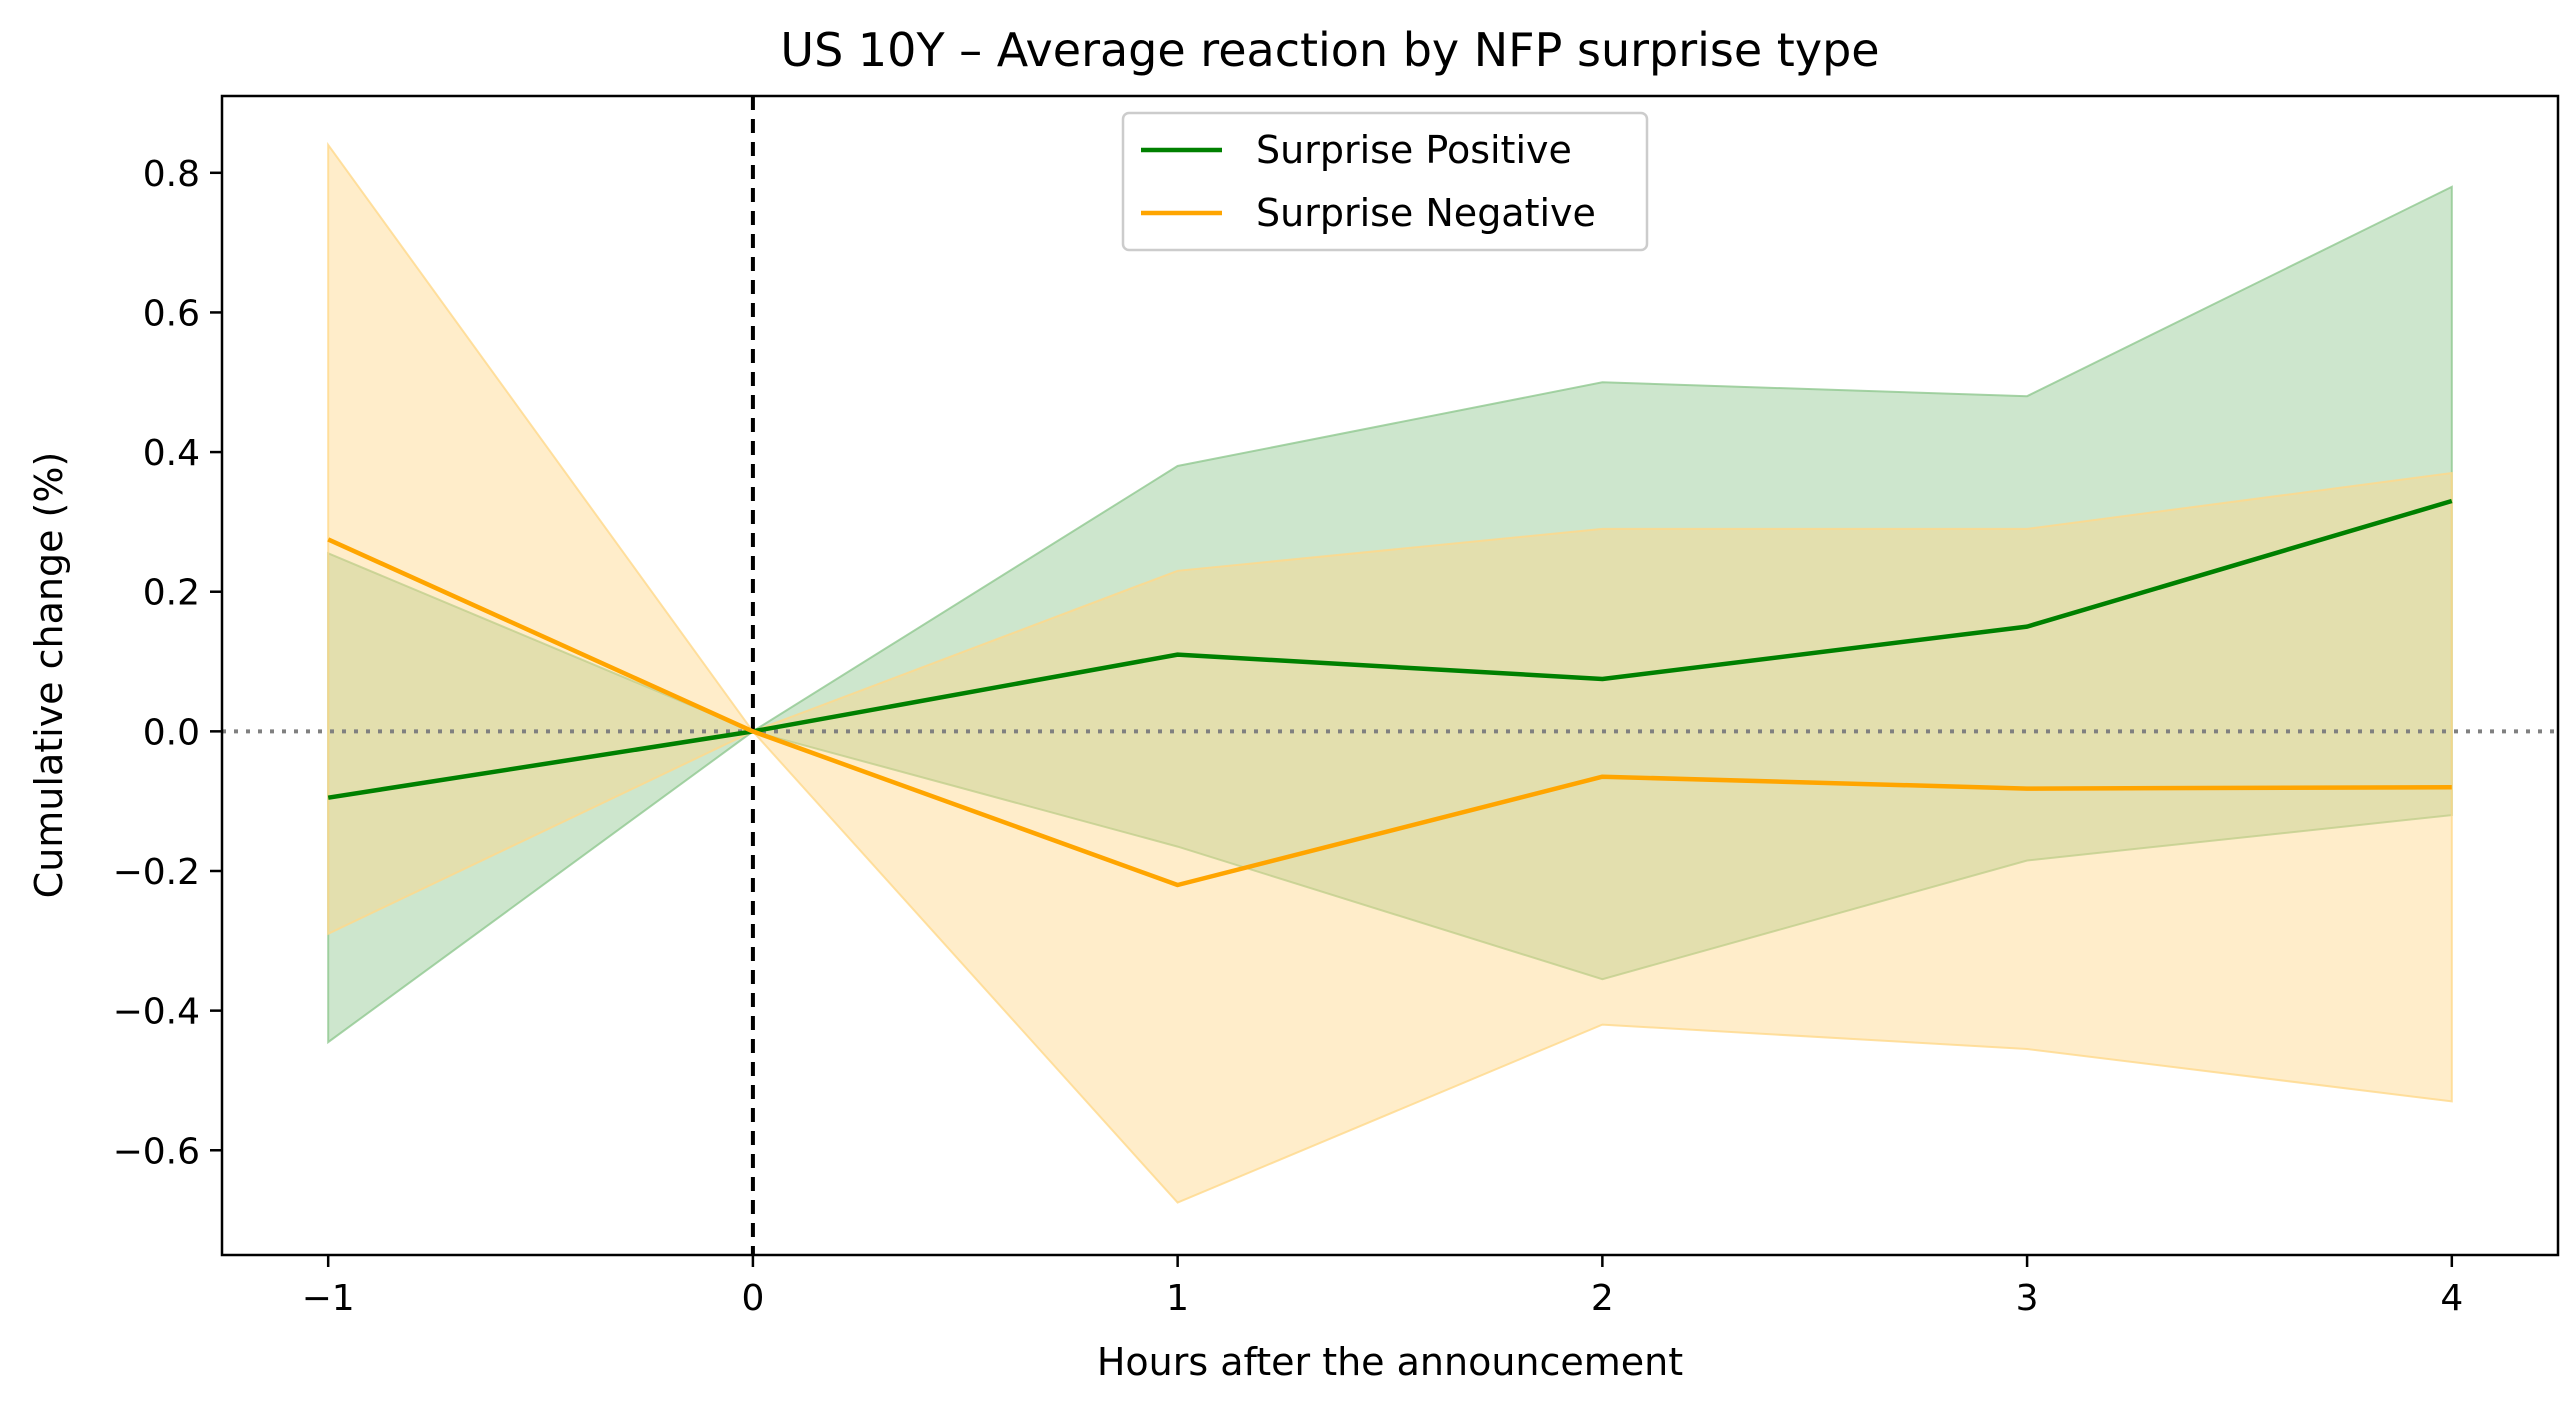 This screenshot has height=1407, width=2573. Describe the element at coordinates (171, 453) in the screenshot. I see `y-tick-label: 0.4` at that location.